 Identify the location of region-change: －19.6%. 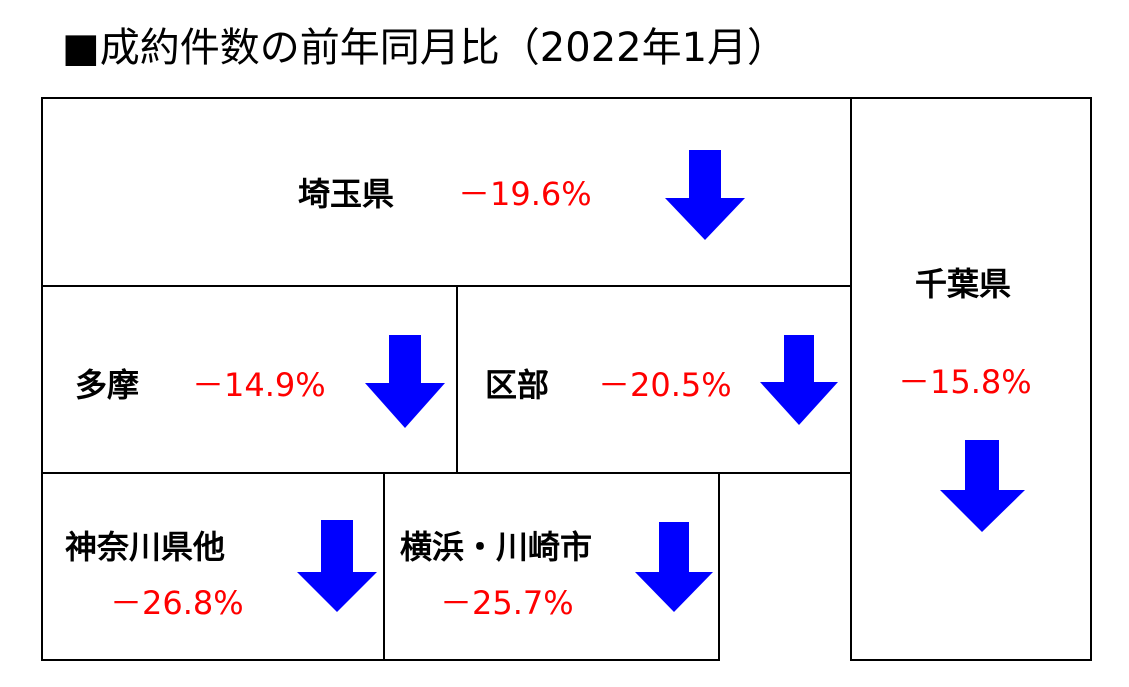
(525, 194).